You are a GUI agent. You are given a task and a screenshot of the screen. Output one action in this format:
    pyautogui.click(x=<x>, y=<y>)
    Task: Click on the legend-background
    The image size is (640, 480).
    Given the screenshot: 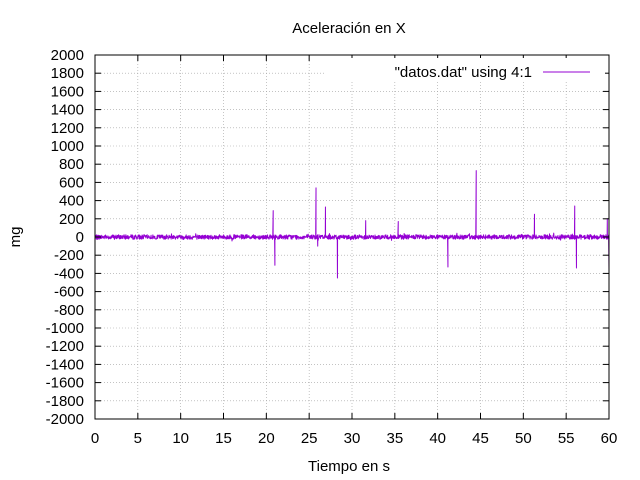 What is the action you would take?
    pyautogui.click(x=465, y=69)
    